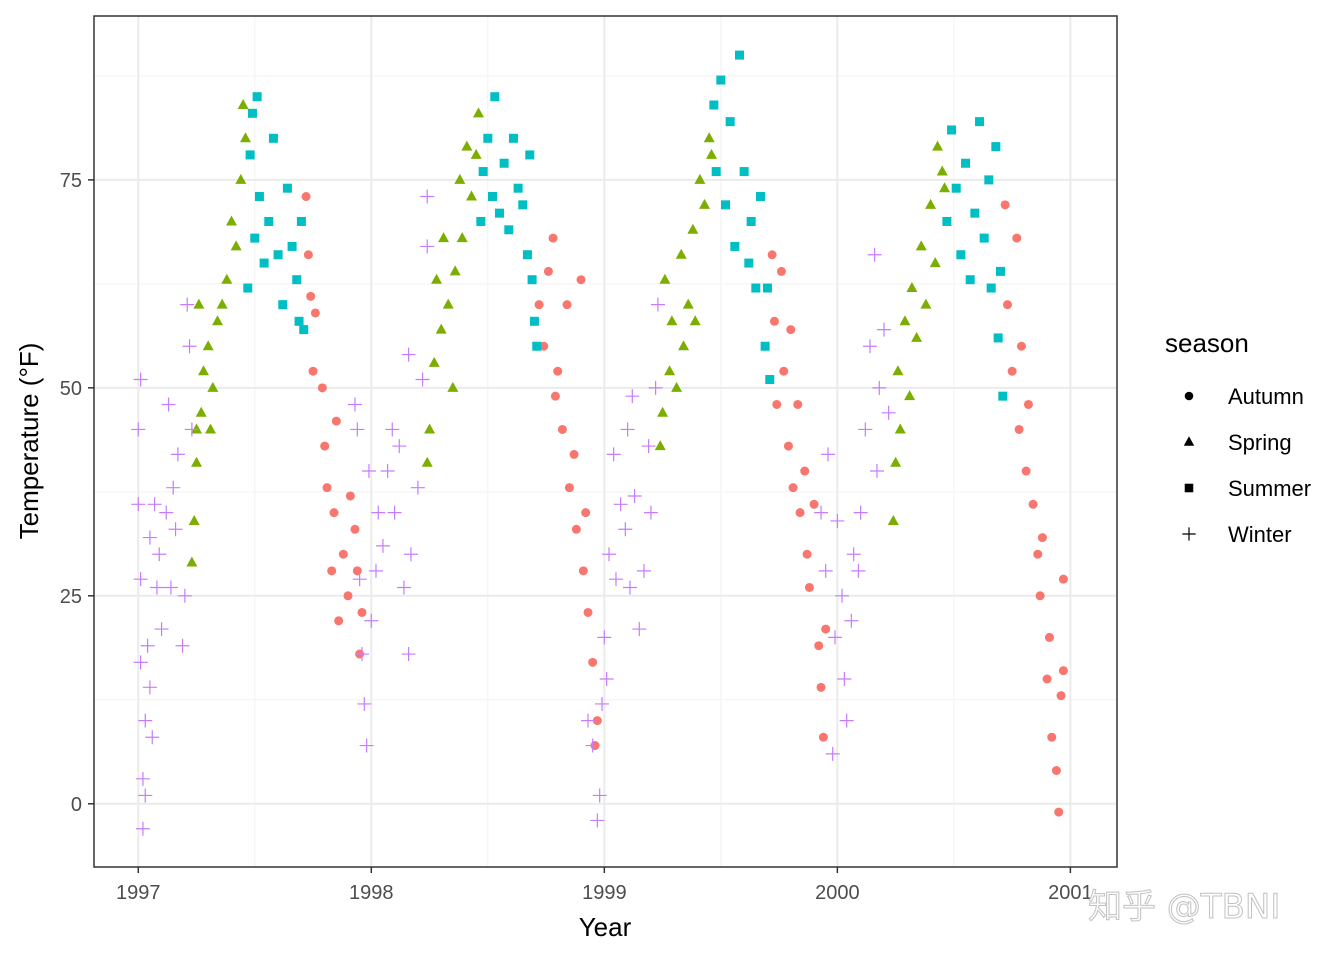 This screenshot has width=1344, height=960. What do you see at coordinates (371, 893) in the screenshot?
I see `x-tick-label: 1998` at bounding box center [371, 893].